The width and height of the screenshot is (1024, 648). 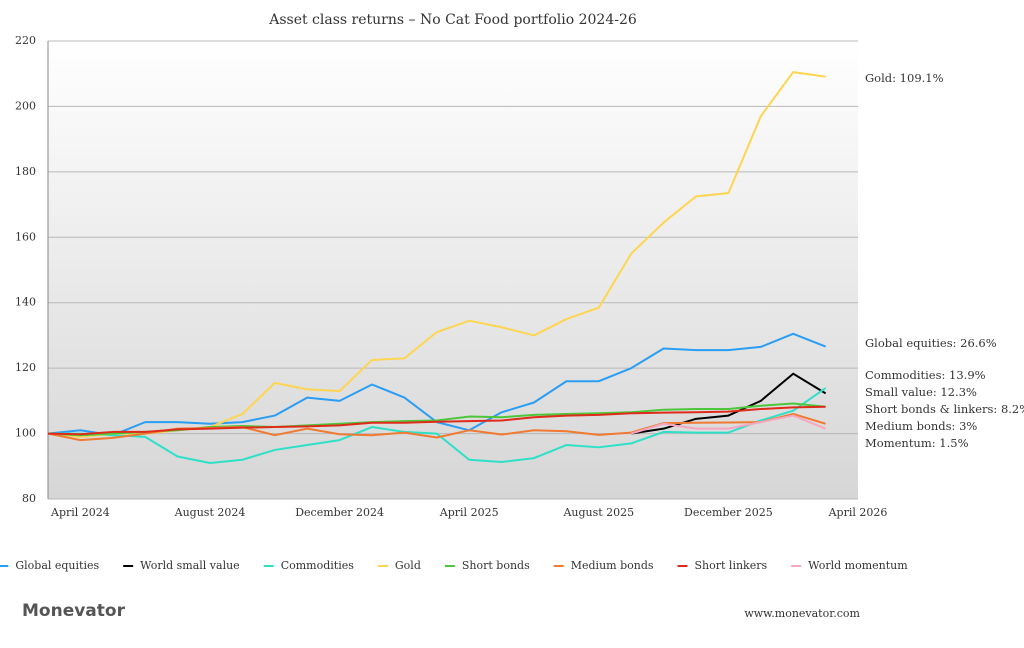 I want to click on legend-label: World small value, so click(x=190, y=565).